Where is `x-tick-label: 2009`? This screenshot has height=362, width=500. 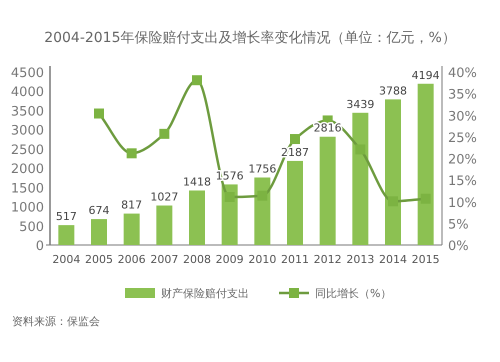 x-tick-label: 2009 is located at coordinates (230, 259).